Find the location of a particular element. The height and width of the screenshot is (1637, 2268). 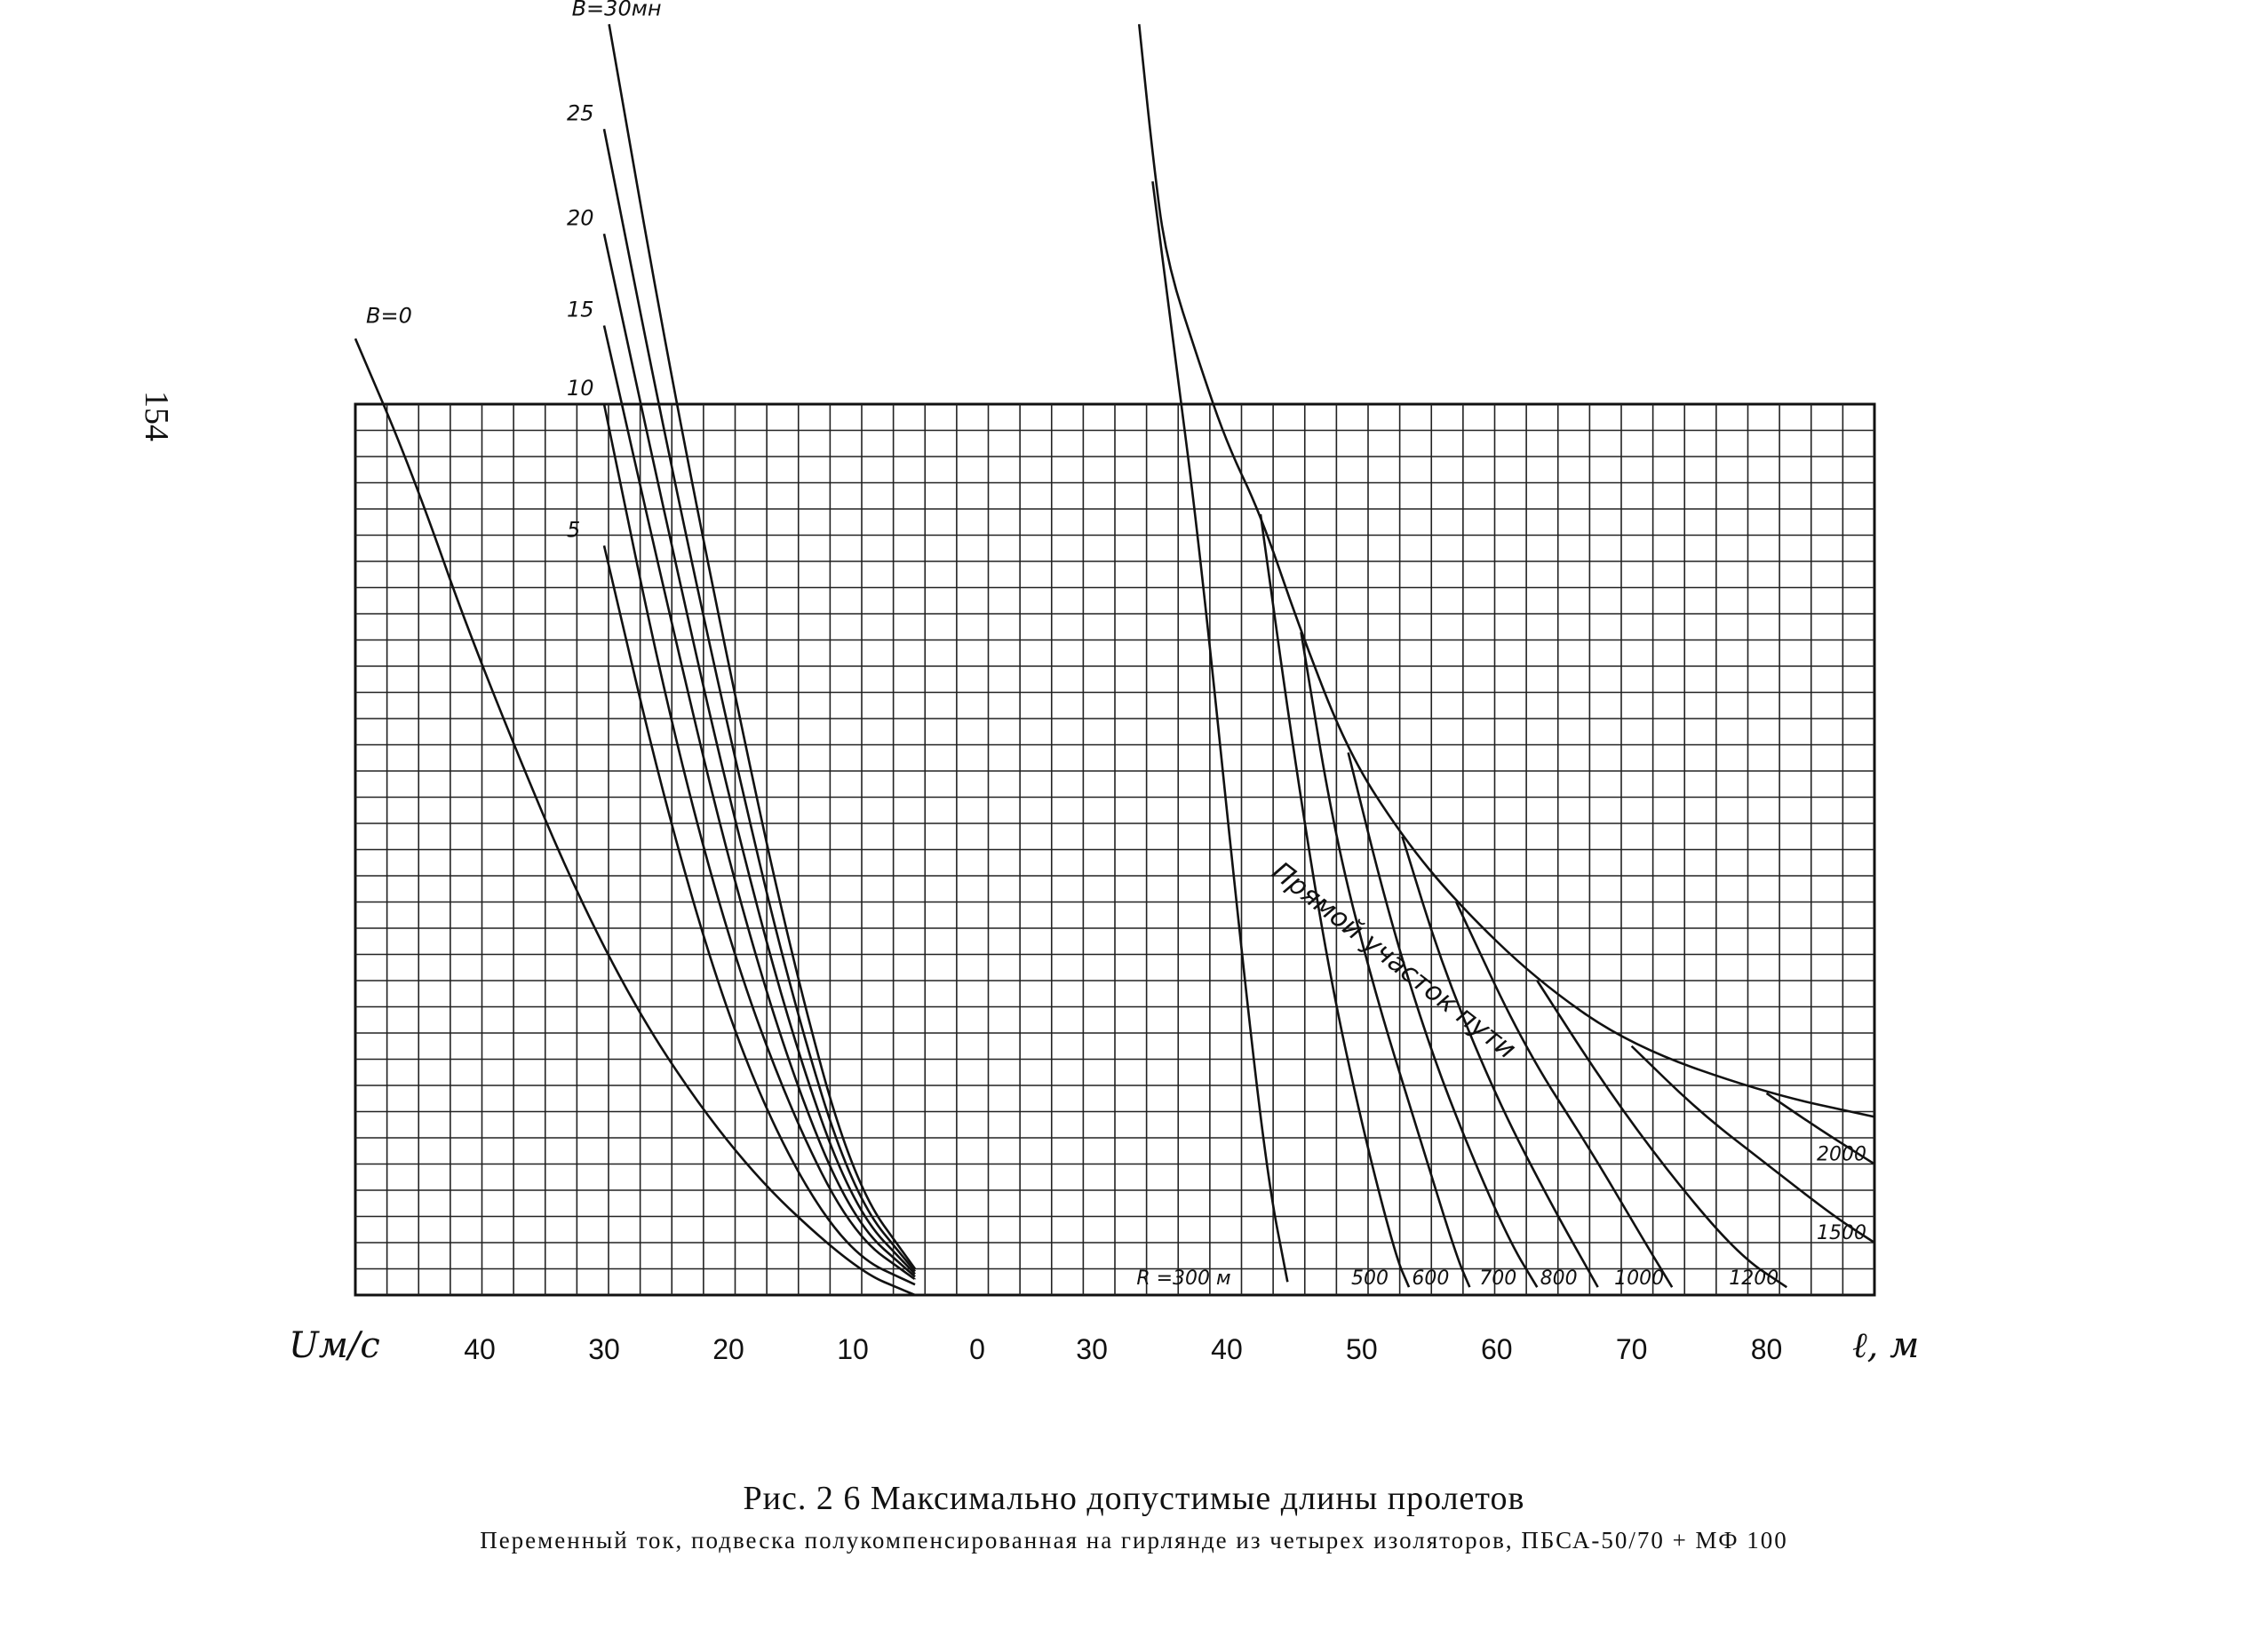

left-x-axis-title: Uм/с is located at coordinates (334, 1345).